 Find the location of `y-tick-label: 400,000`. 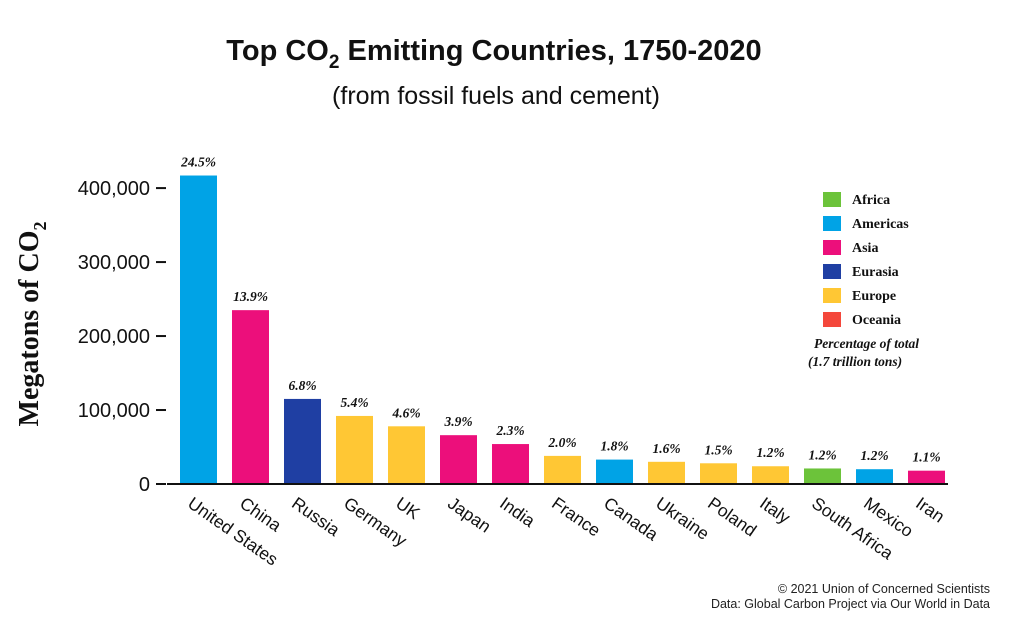

y-tick-label: 400,000 is located at coordinates (114, 189).